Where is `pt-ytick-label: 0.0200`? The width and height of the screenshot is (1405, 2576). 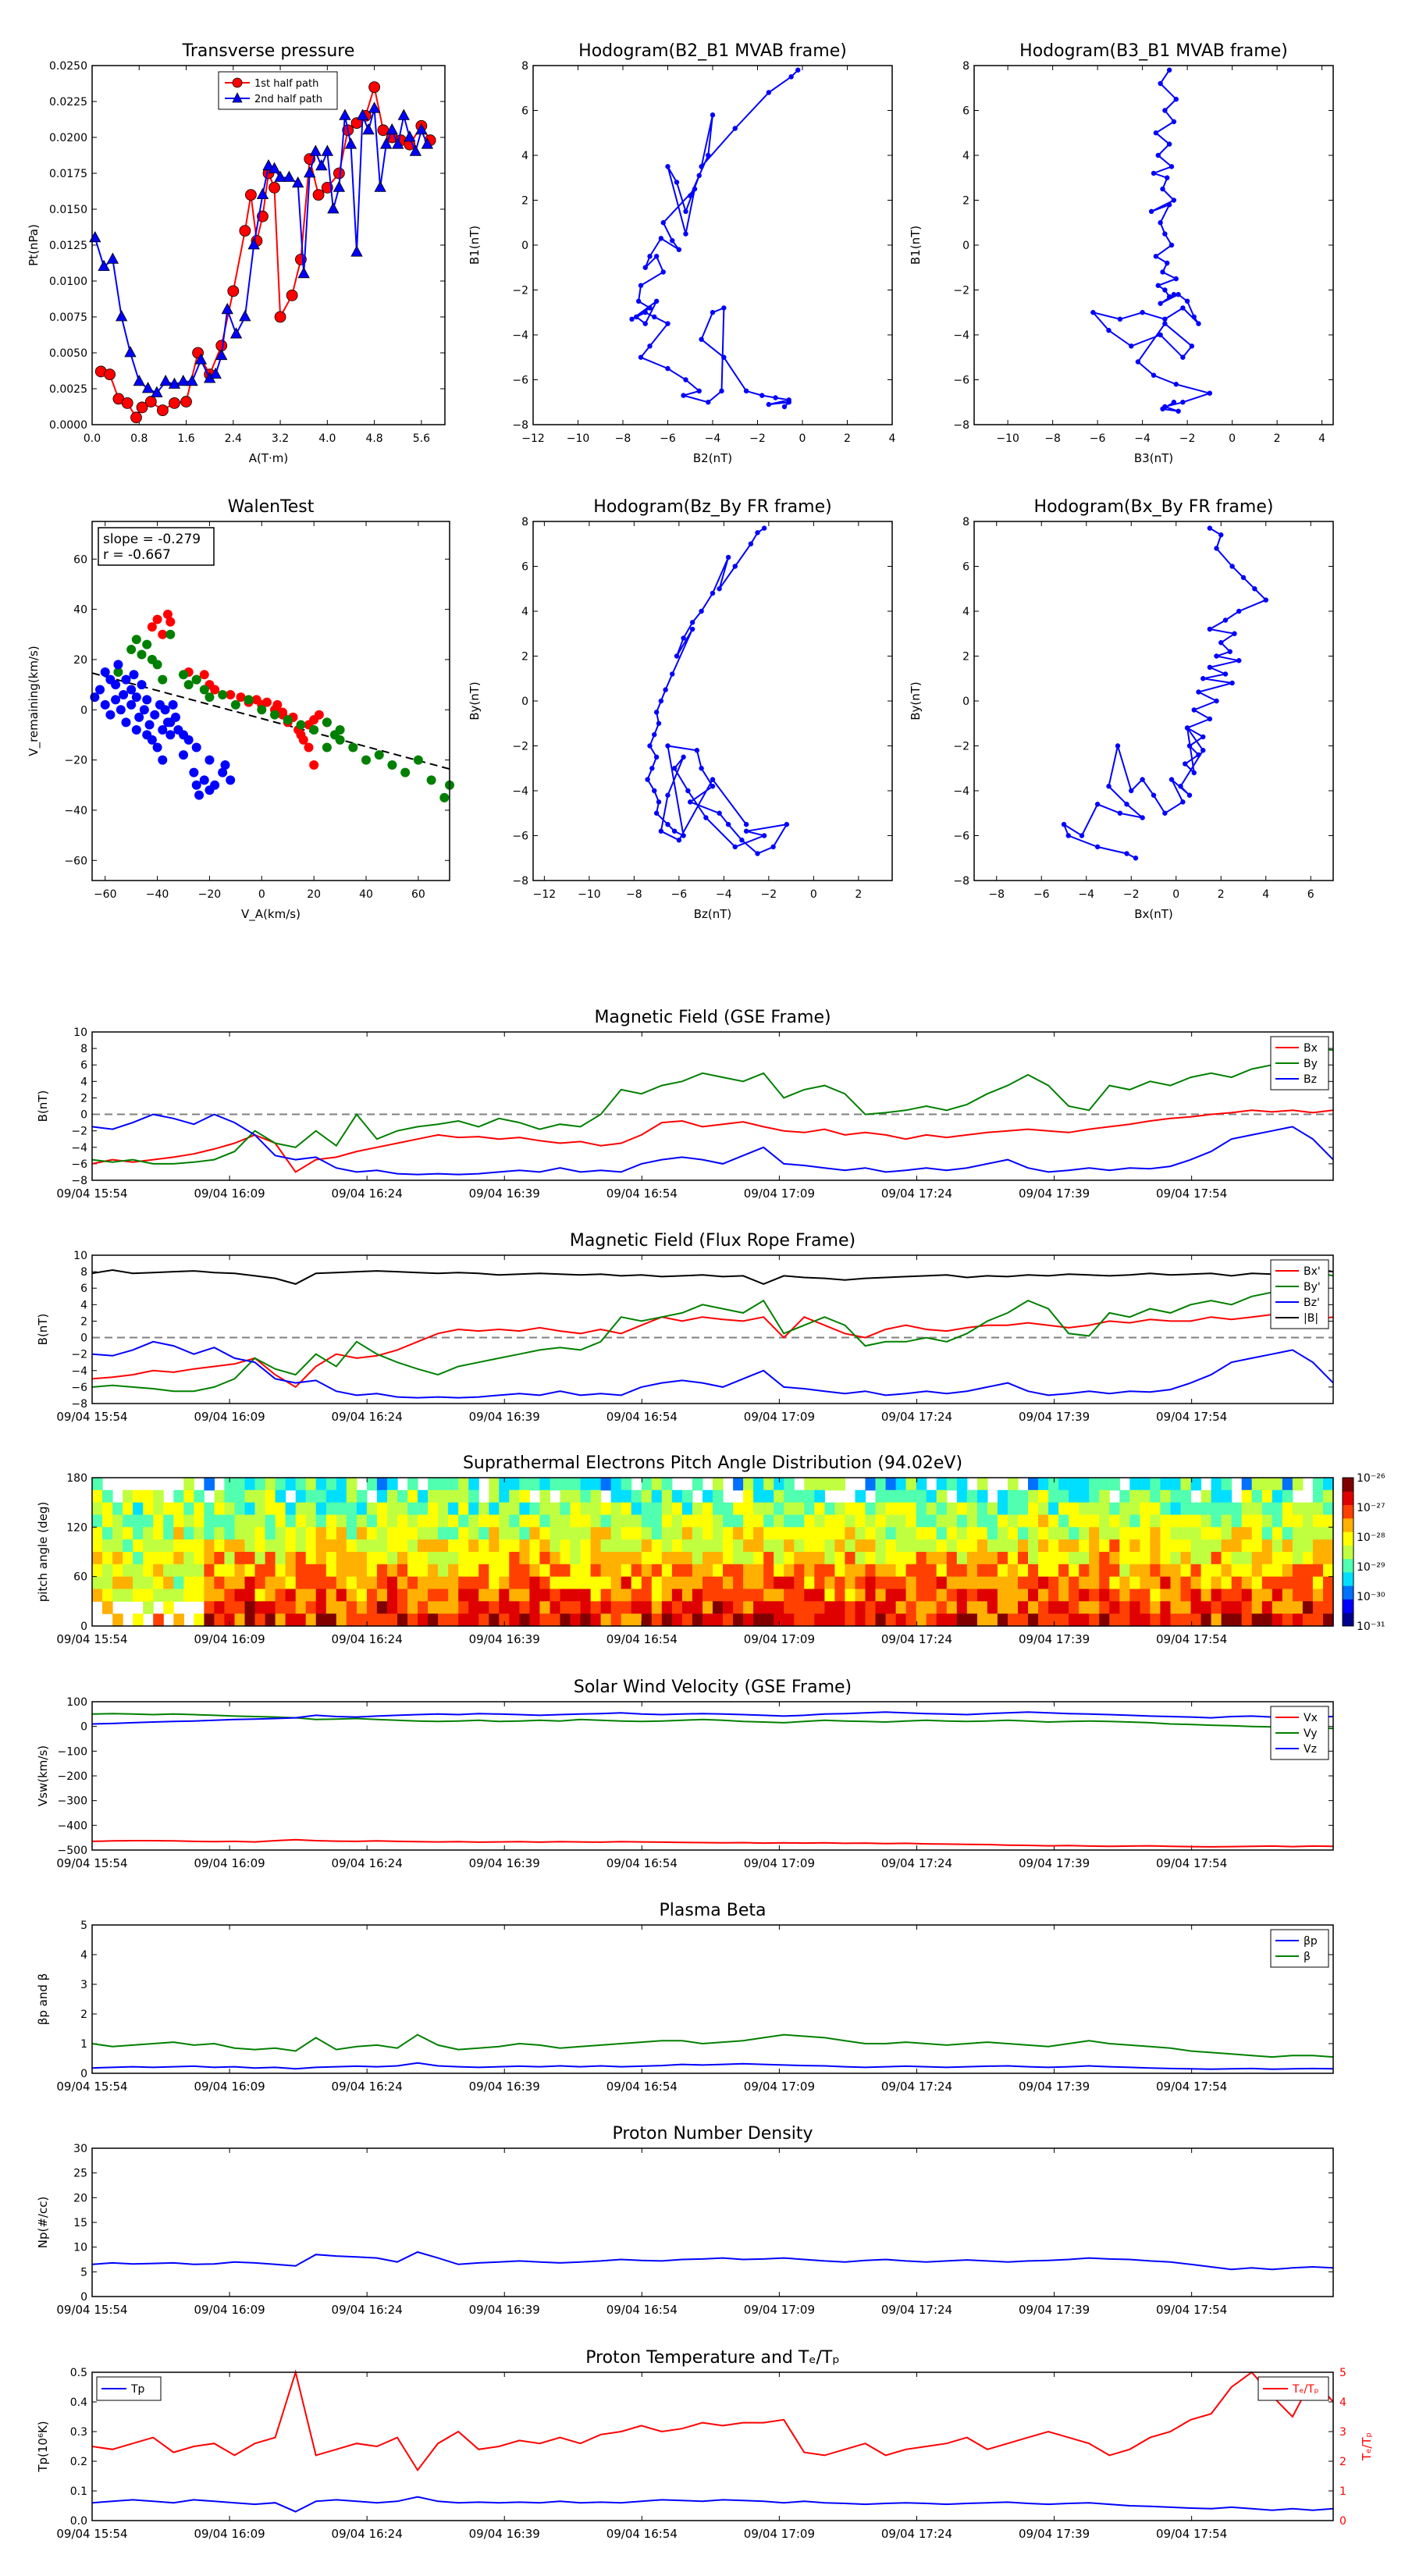 pt-ytick-label: 0.0200 is located at coordinates (68, 138).